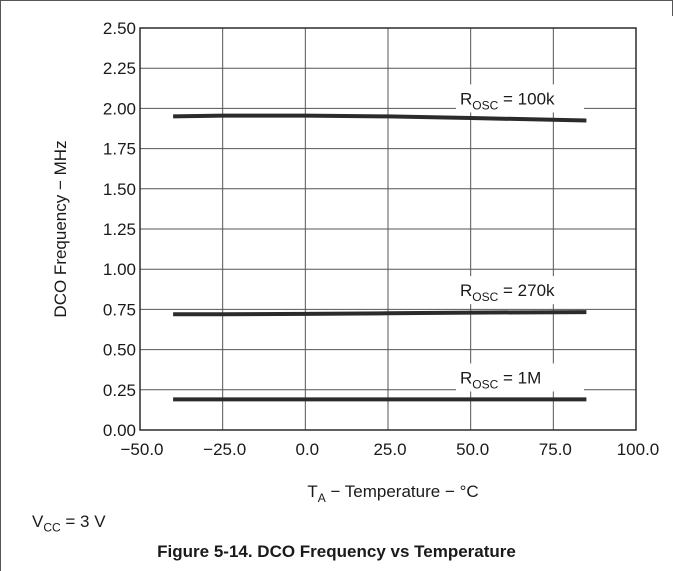 Image resolution: width=673 pixels, height=571 pixels. I want to click on y-tick-label: 1.00, so click(119, 269).